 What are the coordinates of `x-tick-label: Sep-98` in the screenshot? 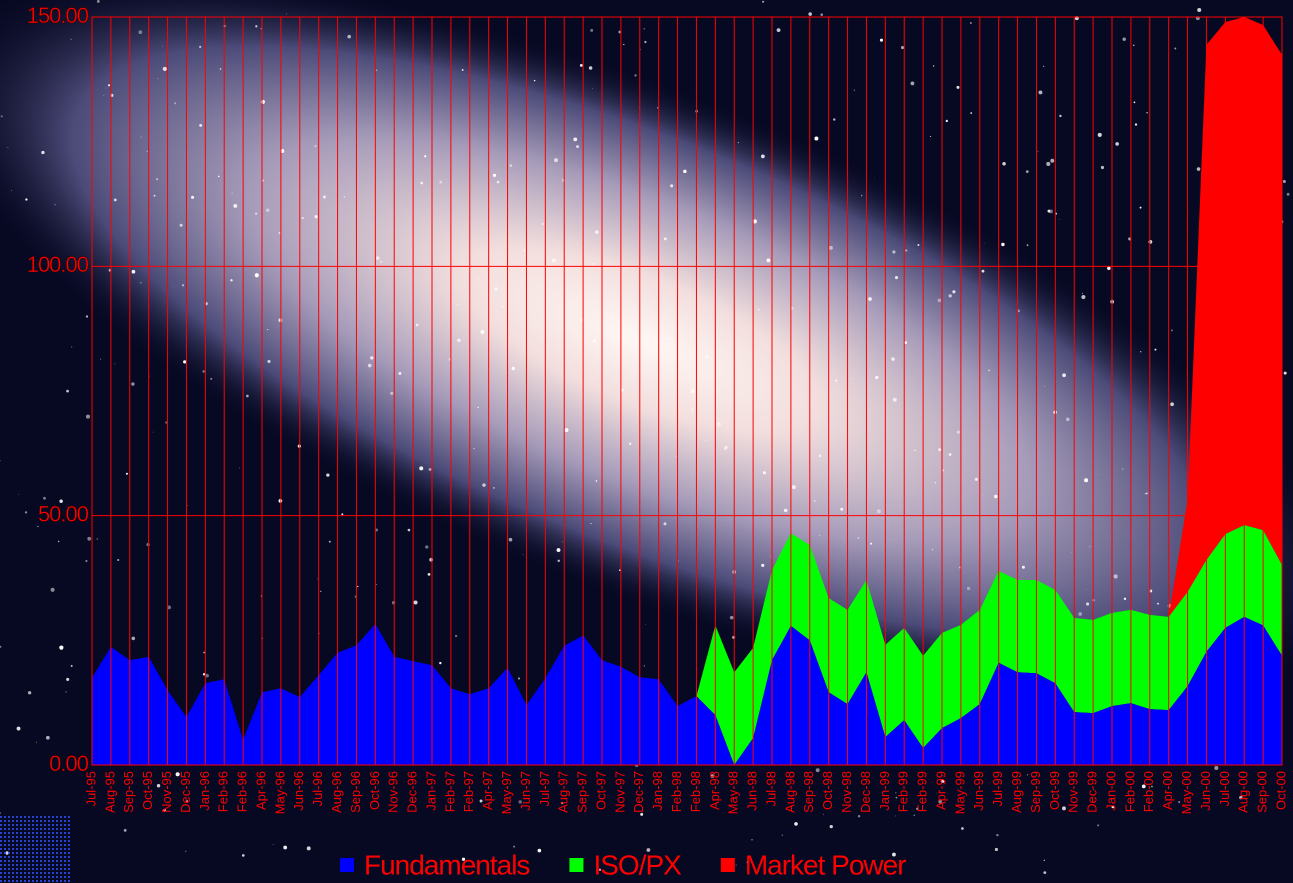 It's located at (808, 792).